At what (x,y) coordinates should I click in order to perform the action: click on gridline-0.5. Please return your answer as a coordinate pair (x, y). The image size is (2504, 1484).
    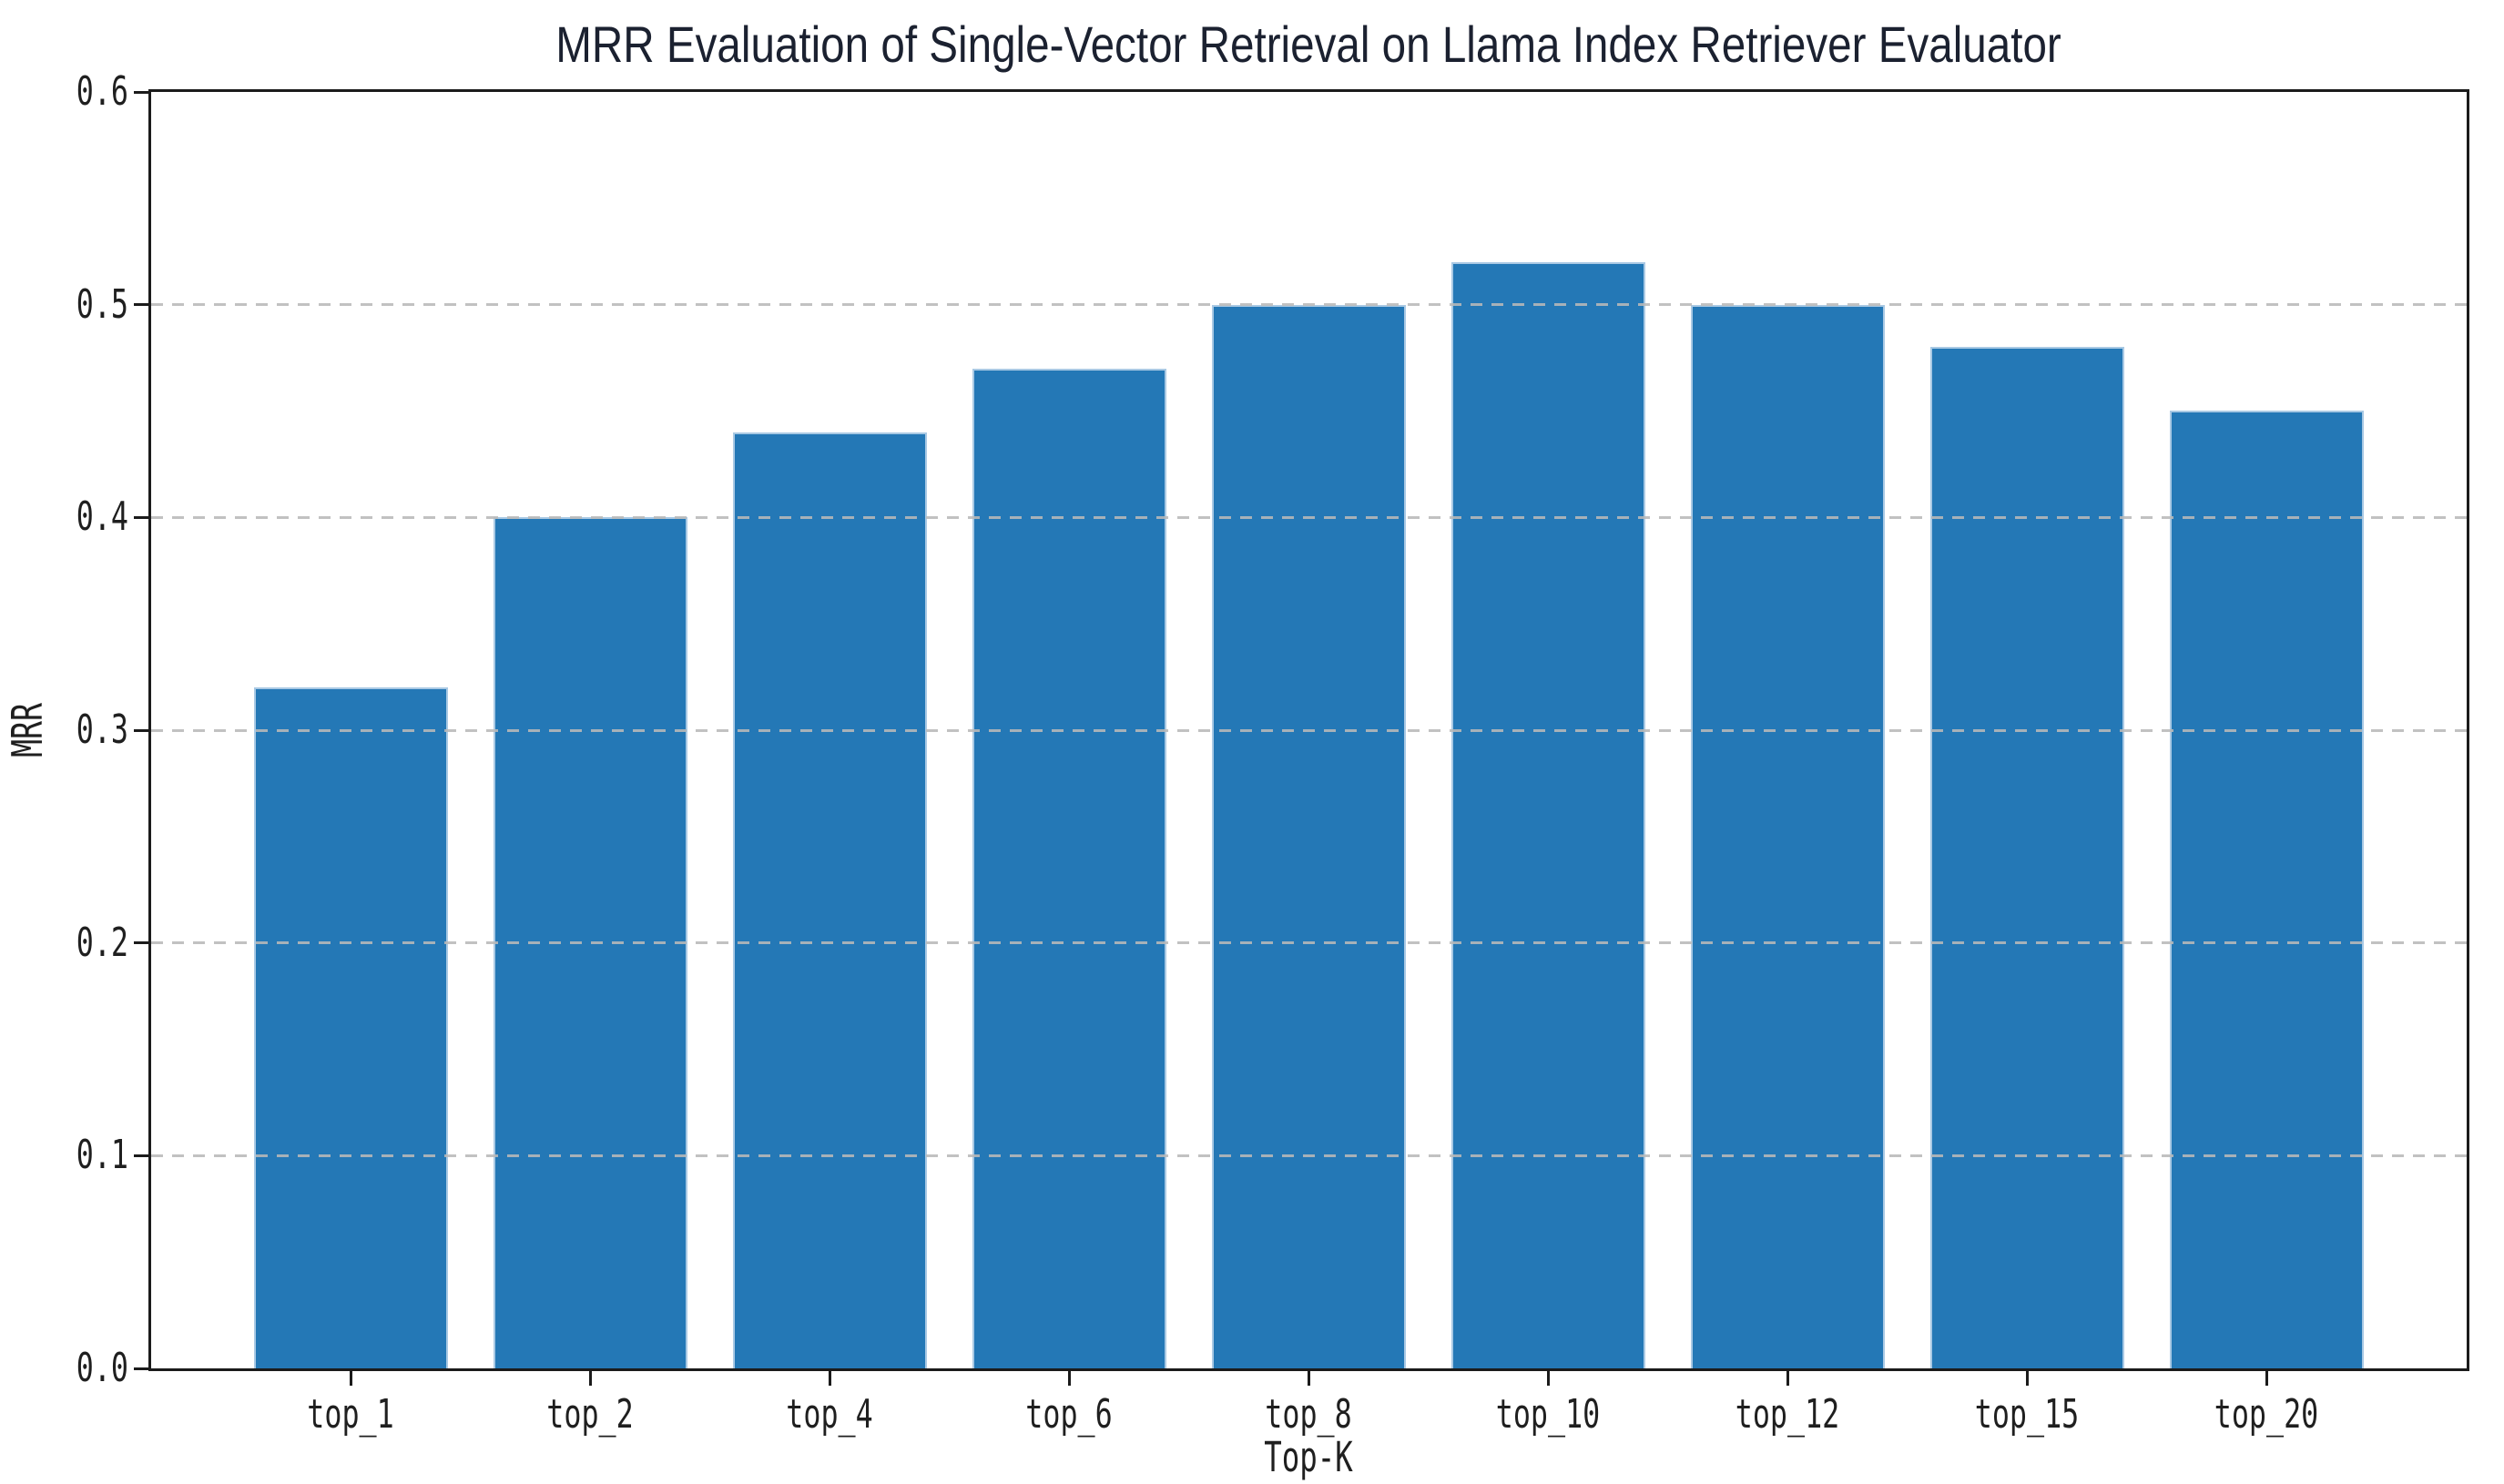
    Looking at the image, I should click on (1309, 305).